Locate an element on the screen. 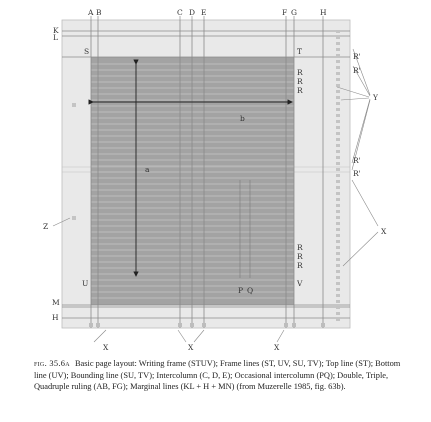 This screenshot has height=422, width=431. pricking-marks is located at coordinates (338, 175).